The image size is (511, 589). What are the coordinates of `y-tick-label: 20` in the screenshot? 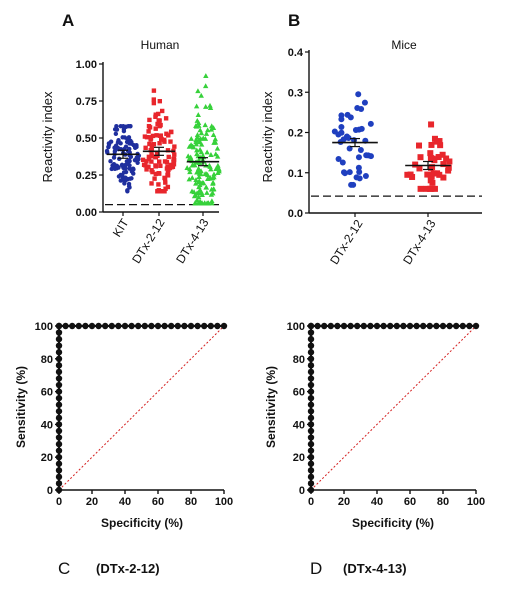 It's located at (299, 458).